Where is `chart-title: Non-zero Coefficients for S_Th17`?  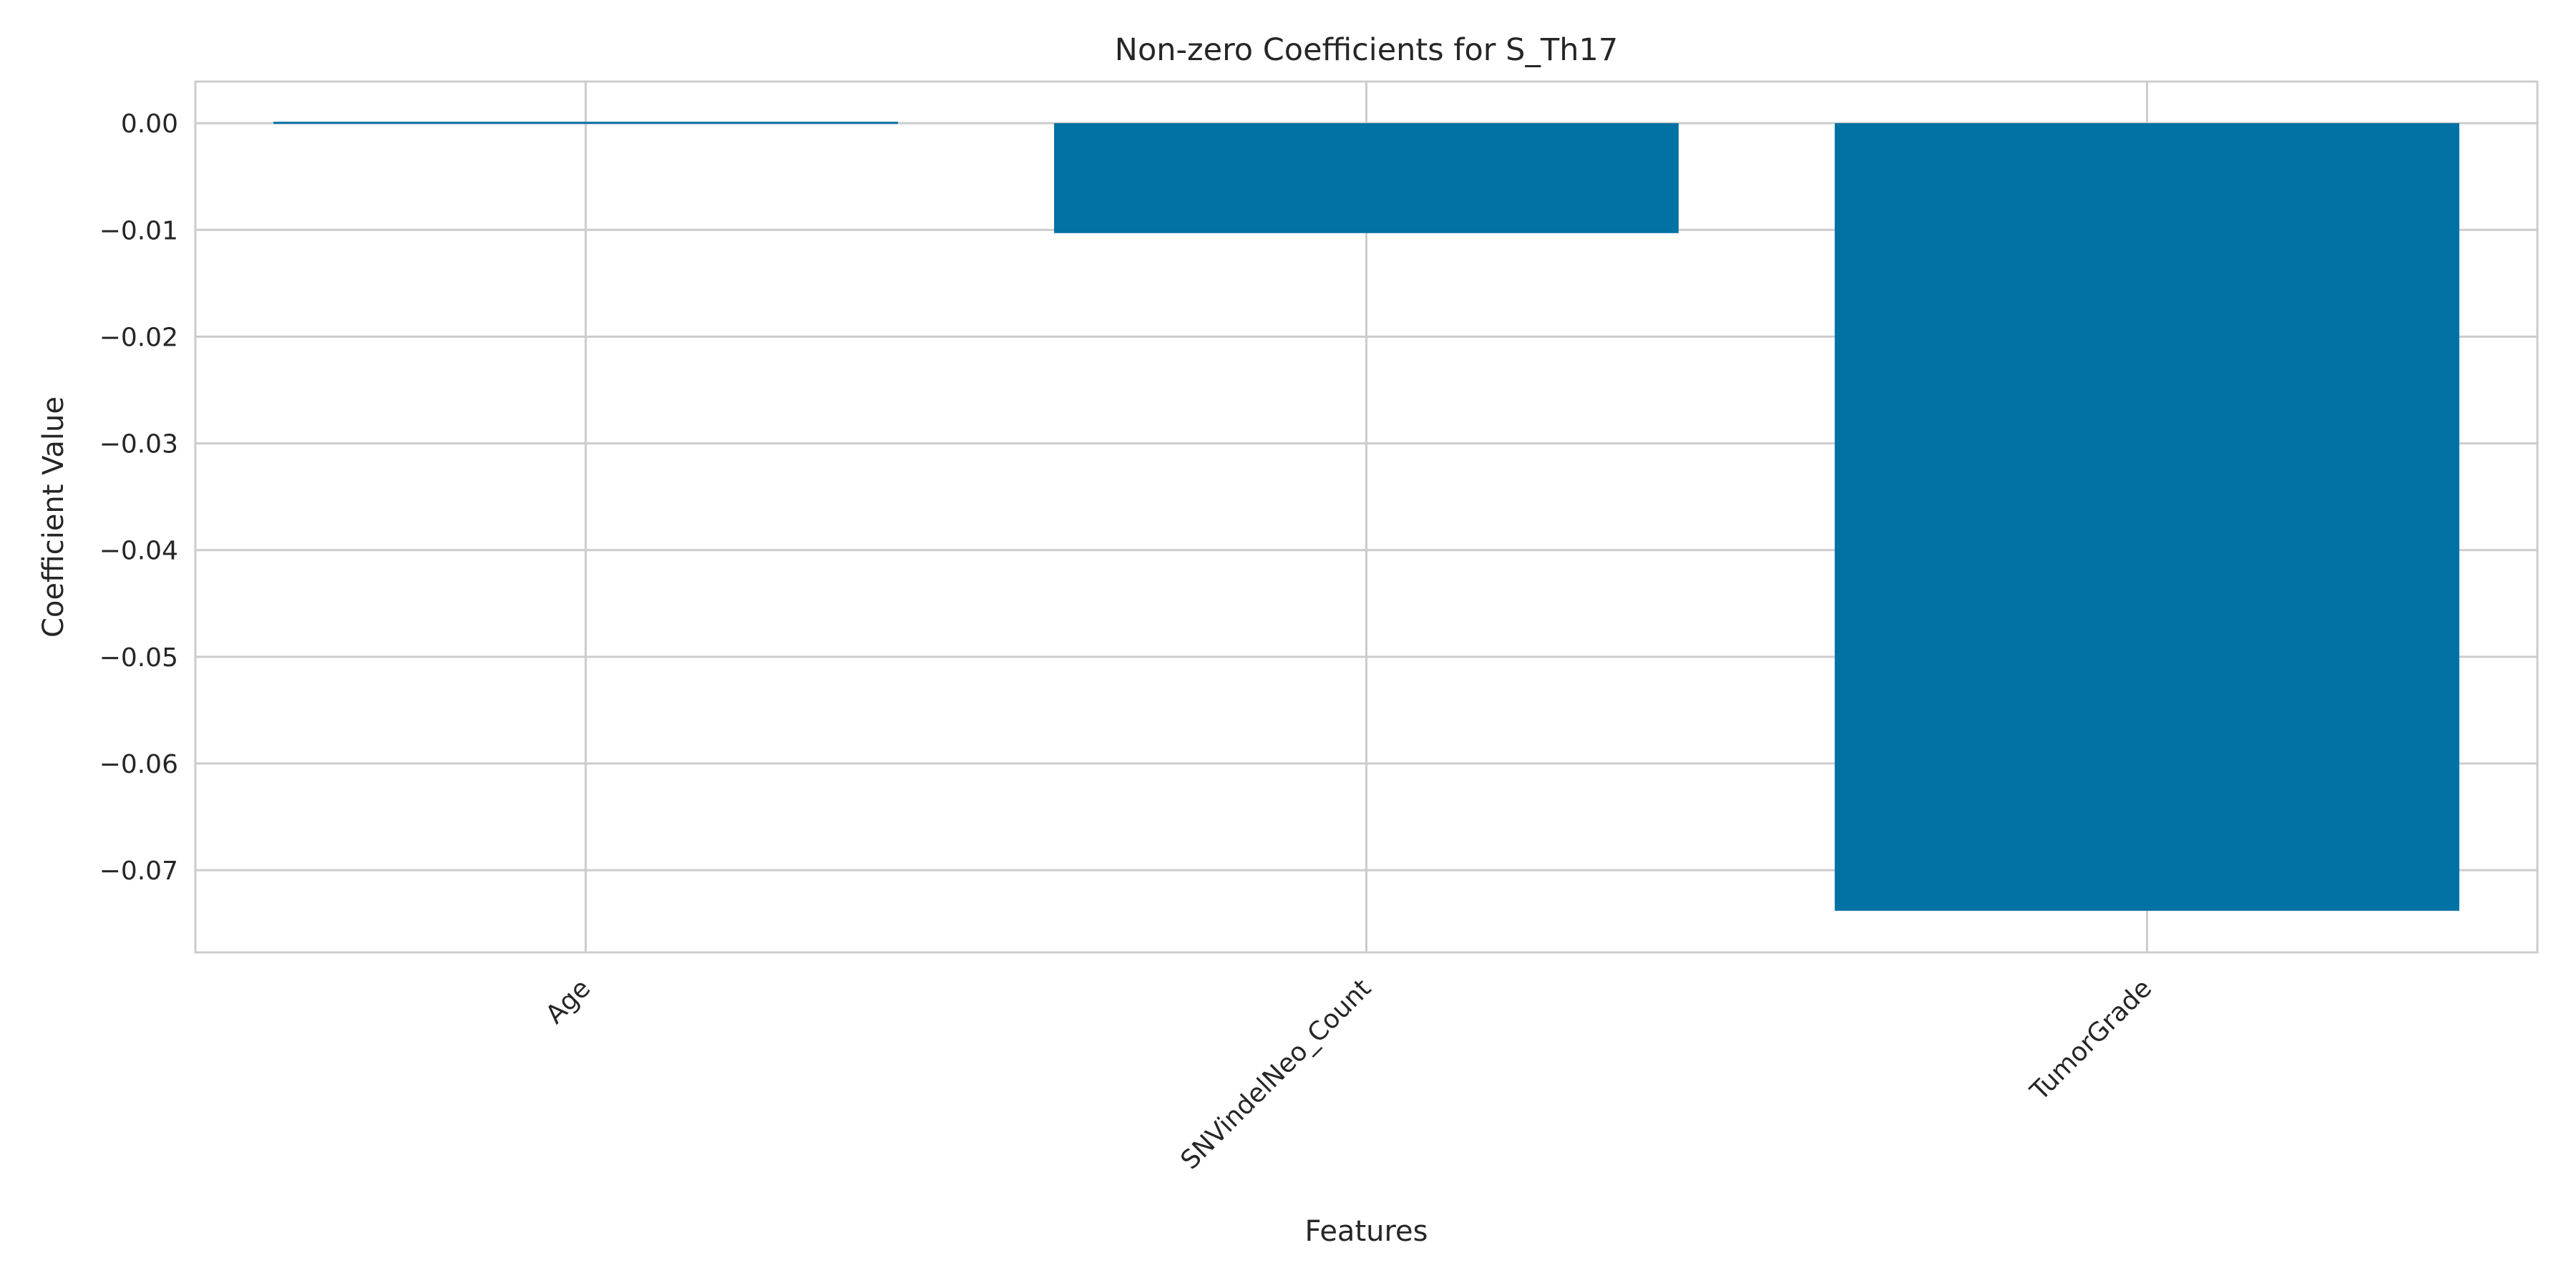 chart-title: Non-zero Coefficients for S_Th17 is located at coordinates (1366, 50).